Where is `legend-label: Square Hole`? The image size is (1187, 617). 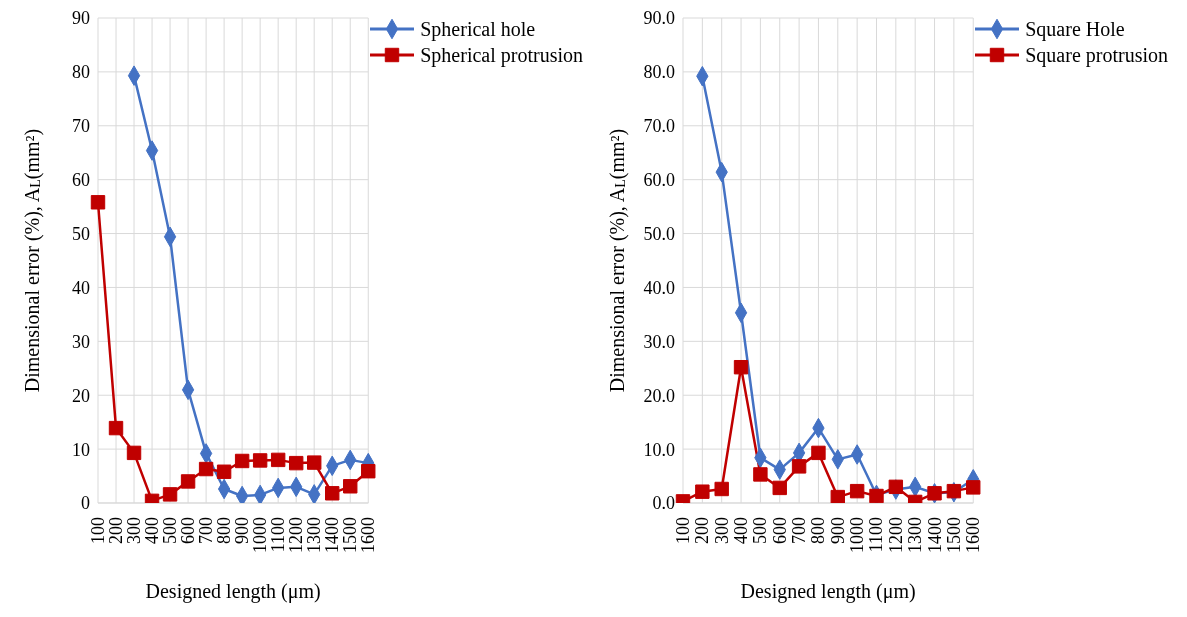 legend-label: Square Hole is located at coordinates (1075, 29).